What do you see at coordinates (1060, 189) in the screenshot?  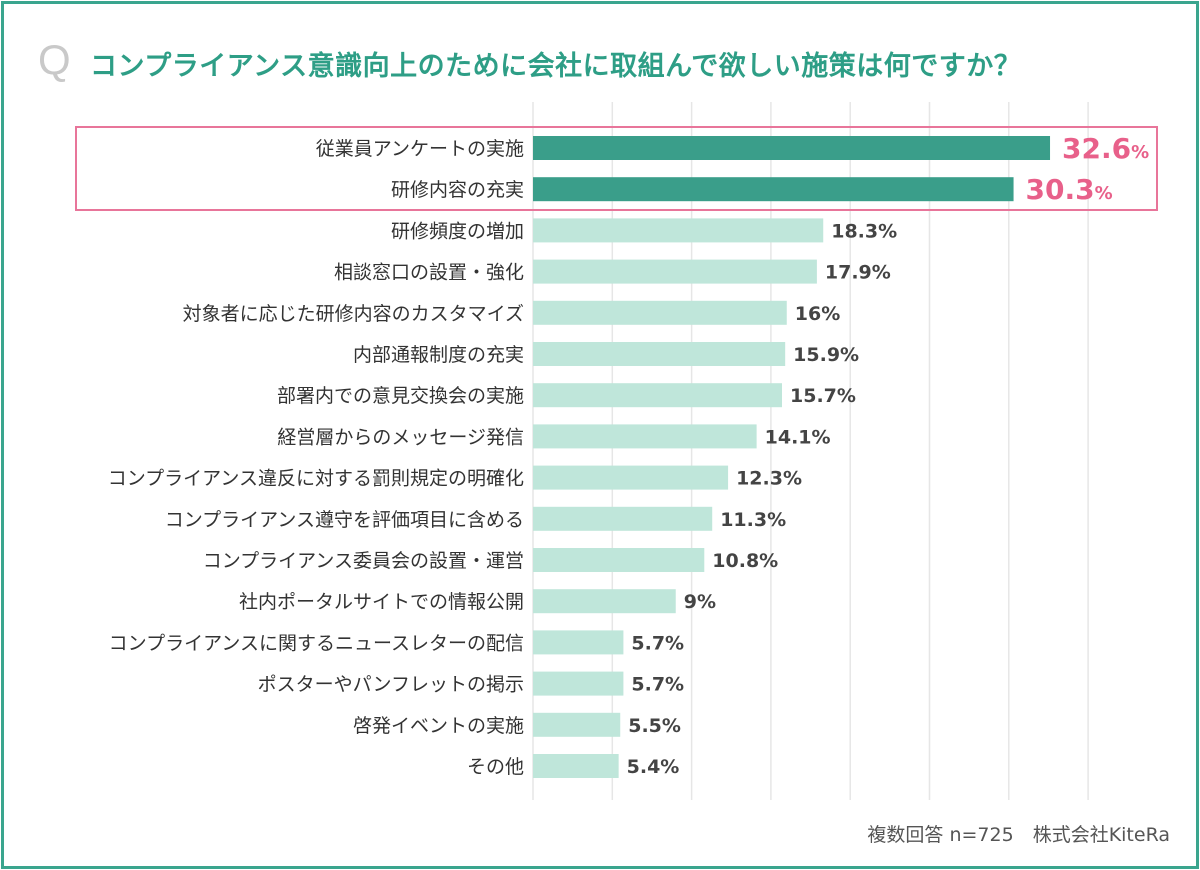 I see `value-number: 30.3` at bounding box center [1060, 189].